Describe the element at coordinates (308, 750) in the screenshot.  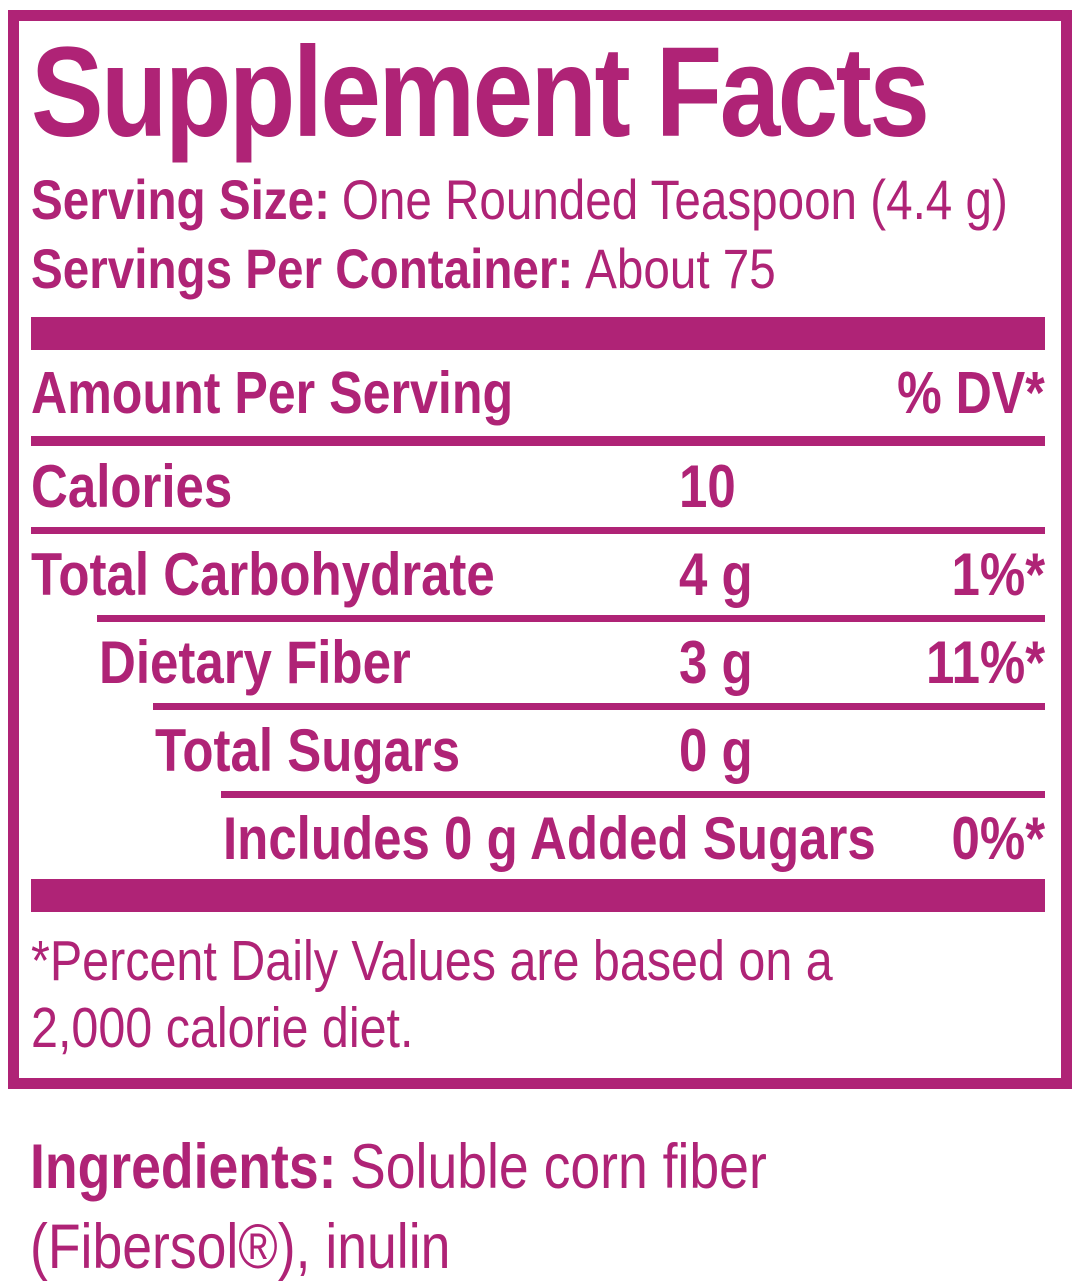
I see `nutrient-name: Total Sugars` at that location.